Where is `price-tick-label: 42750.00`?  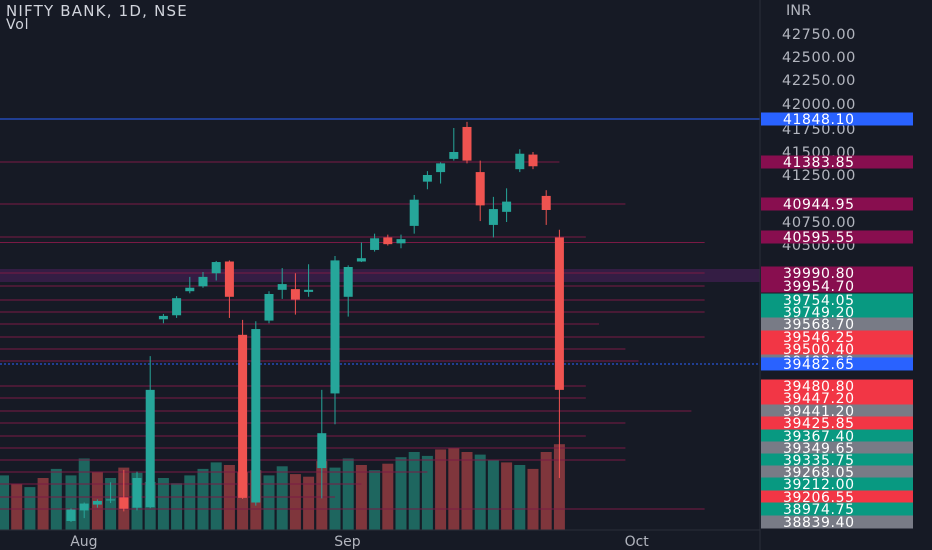
price-tick-label: 42750.00 is located at coordinates (819, 35).